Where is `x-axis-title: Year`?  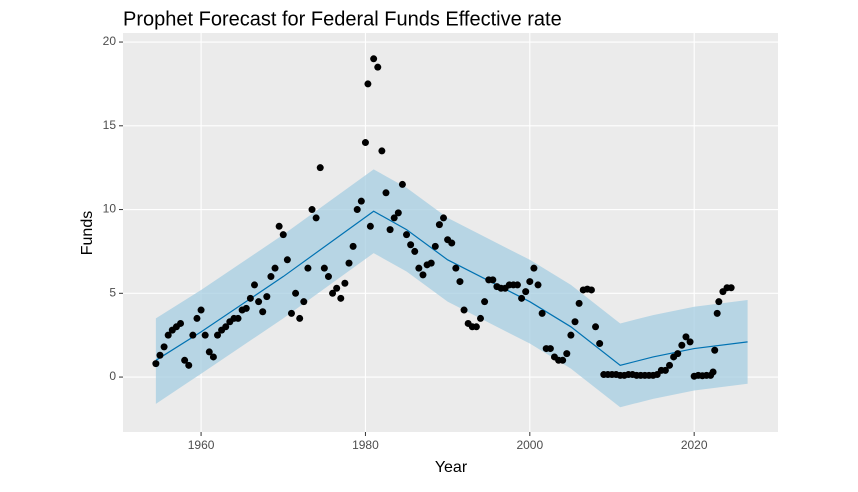 x-axis-title: Year is located at coordinates (451, 467).